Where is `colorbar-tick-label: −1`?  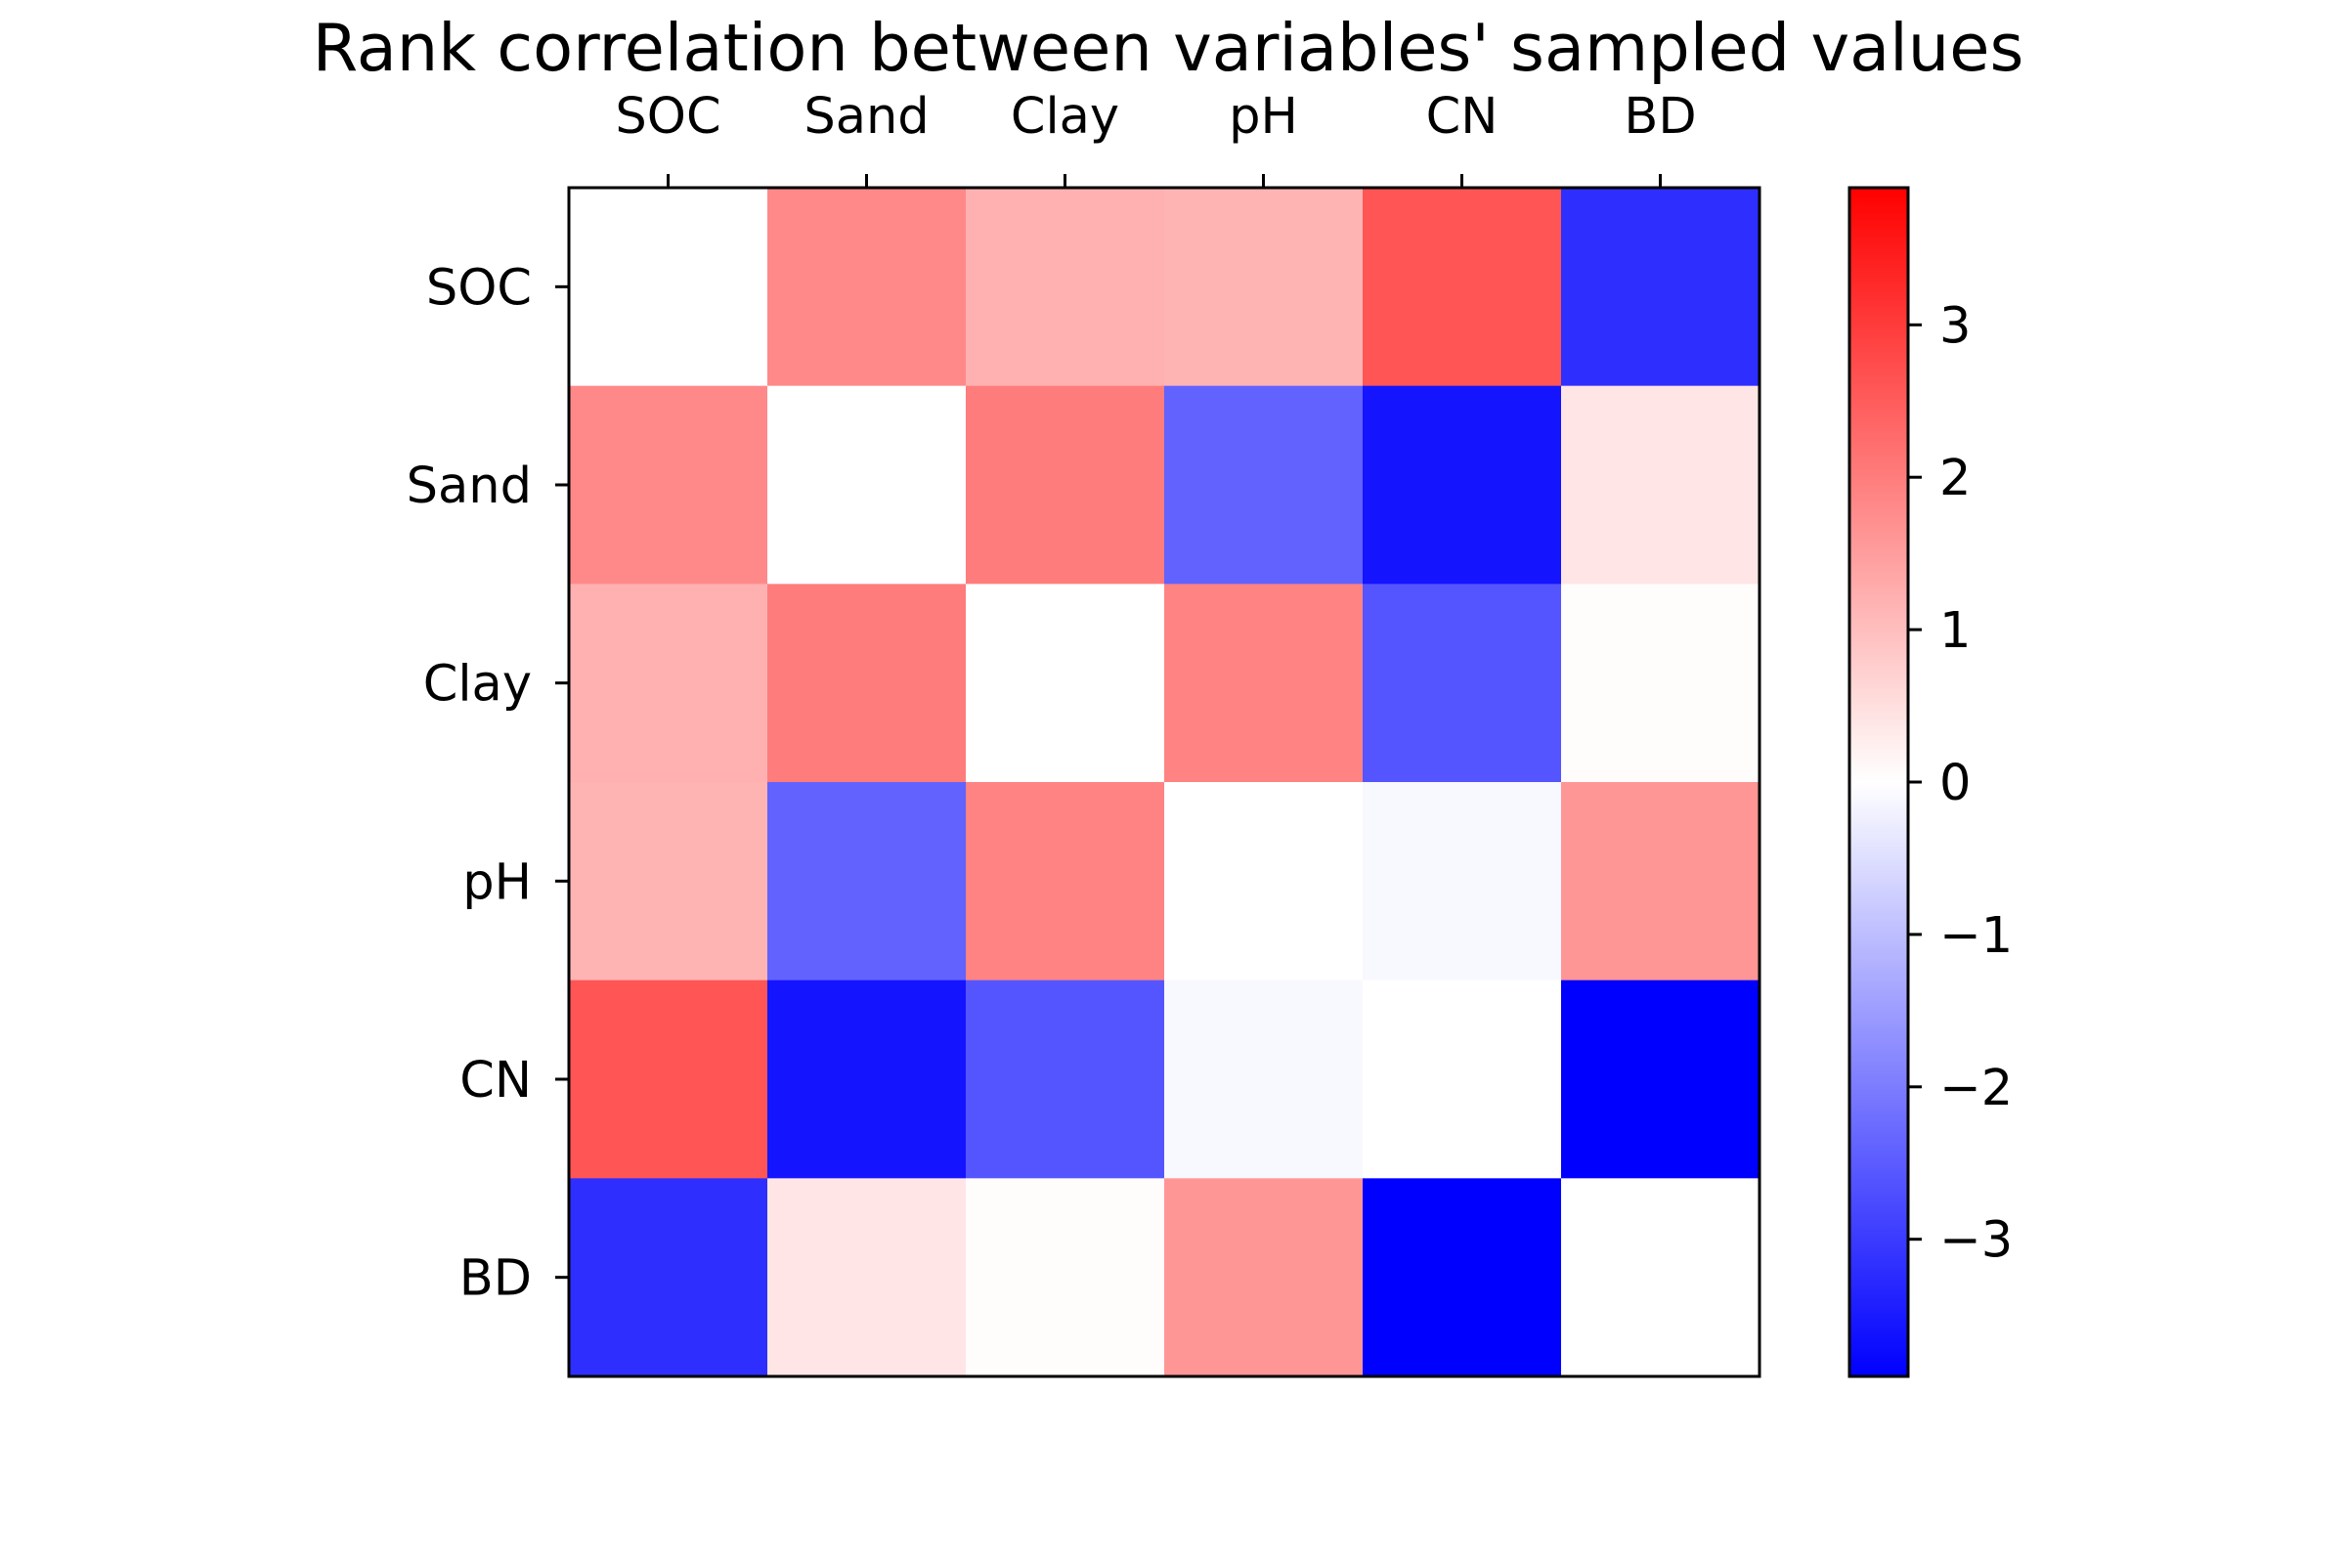 colorbar-tick-label: −1 is located at coordinates (1976, 936).